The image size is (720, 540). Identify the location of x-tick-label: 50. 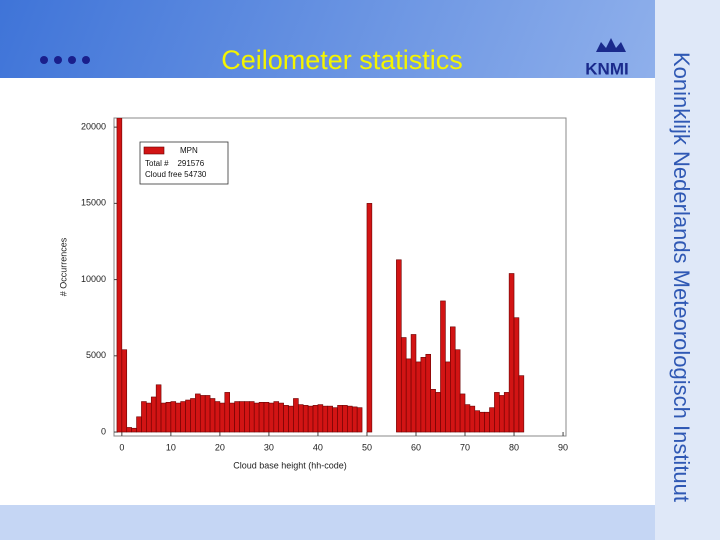
(367, 447).